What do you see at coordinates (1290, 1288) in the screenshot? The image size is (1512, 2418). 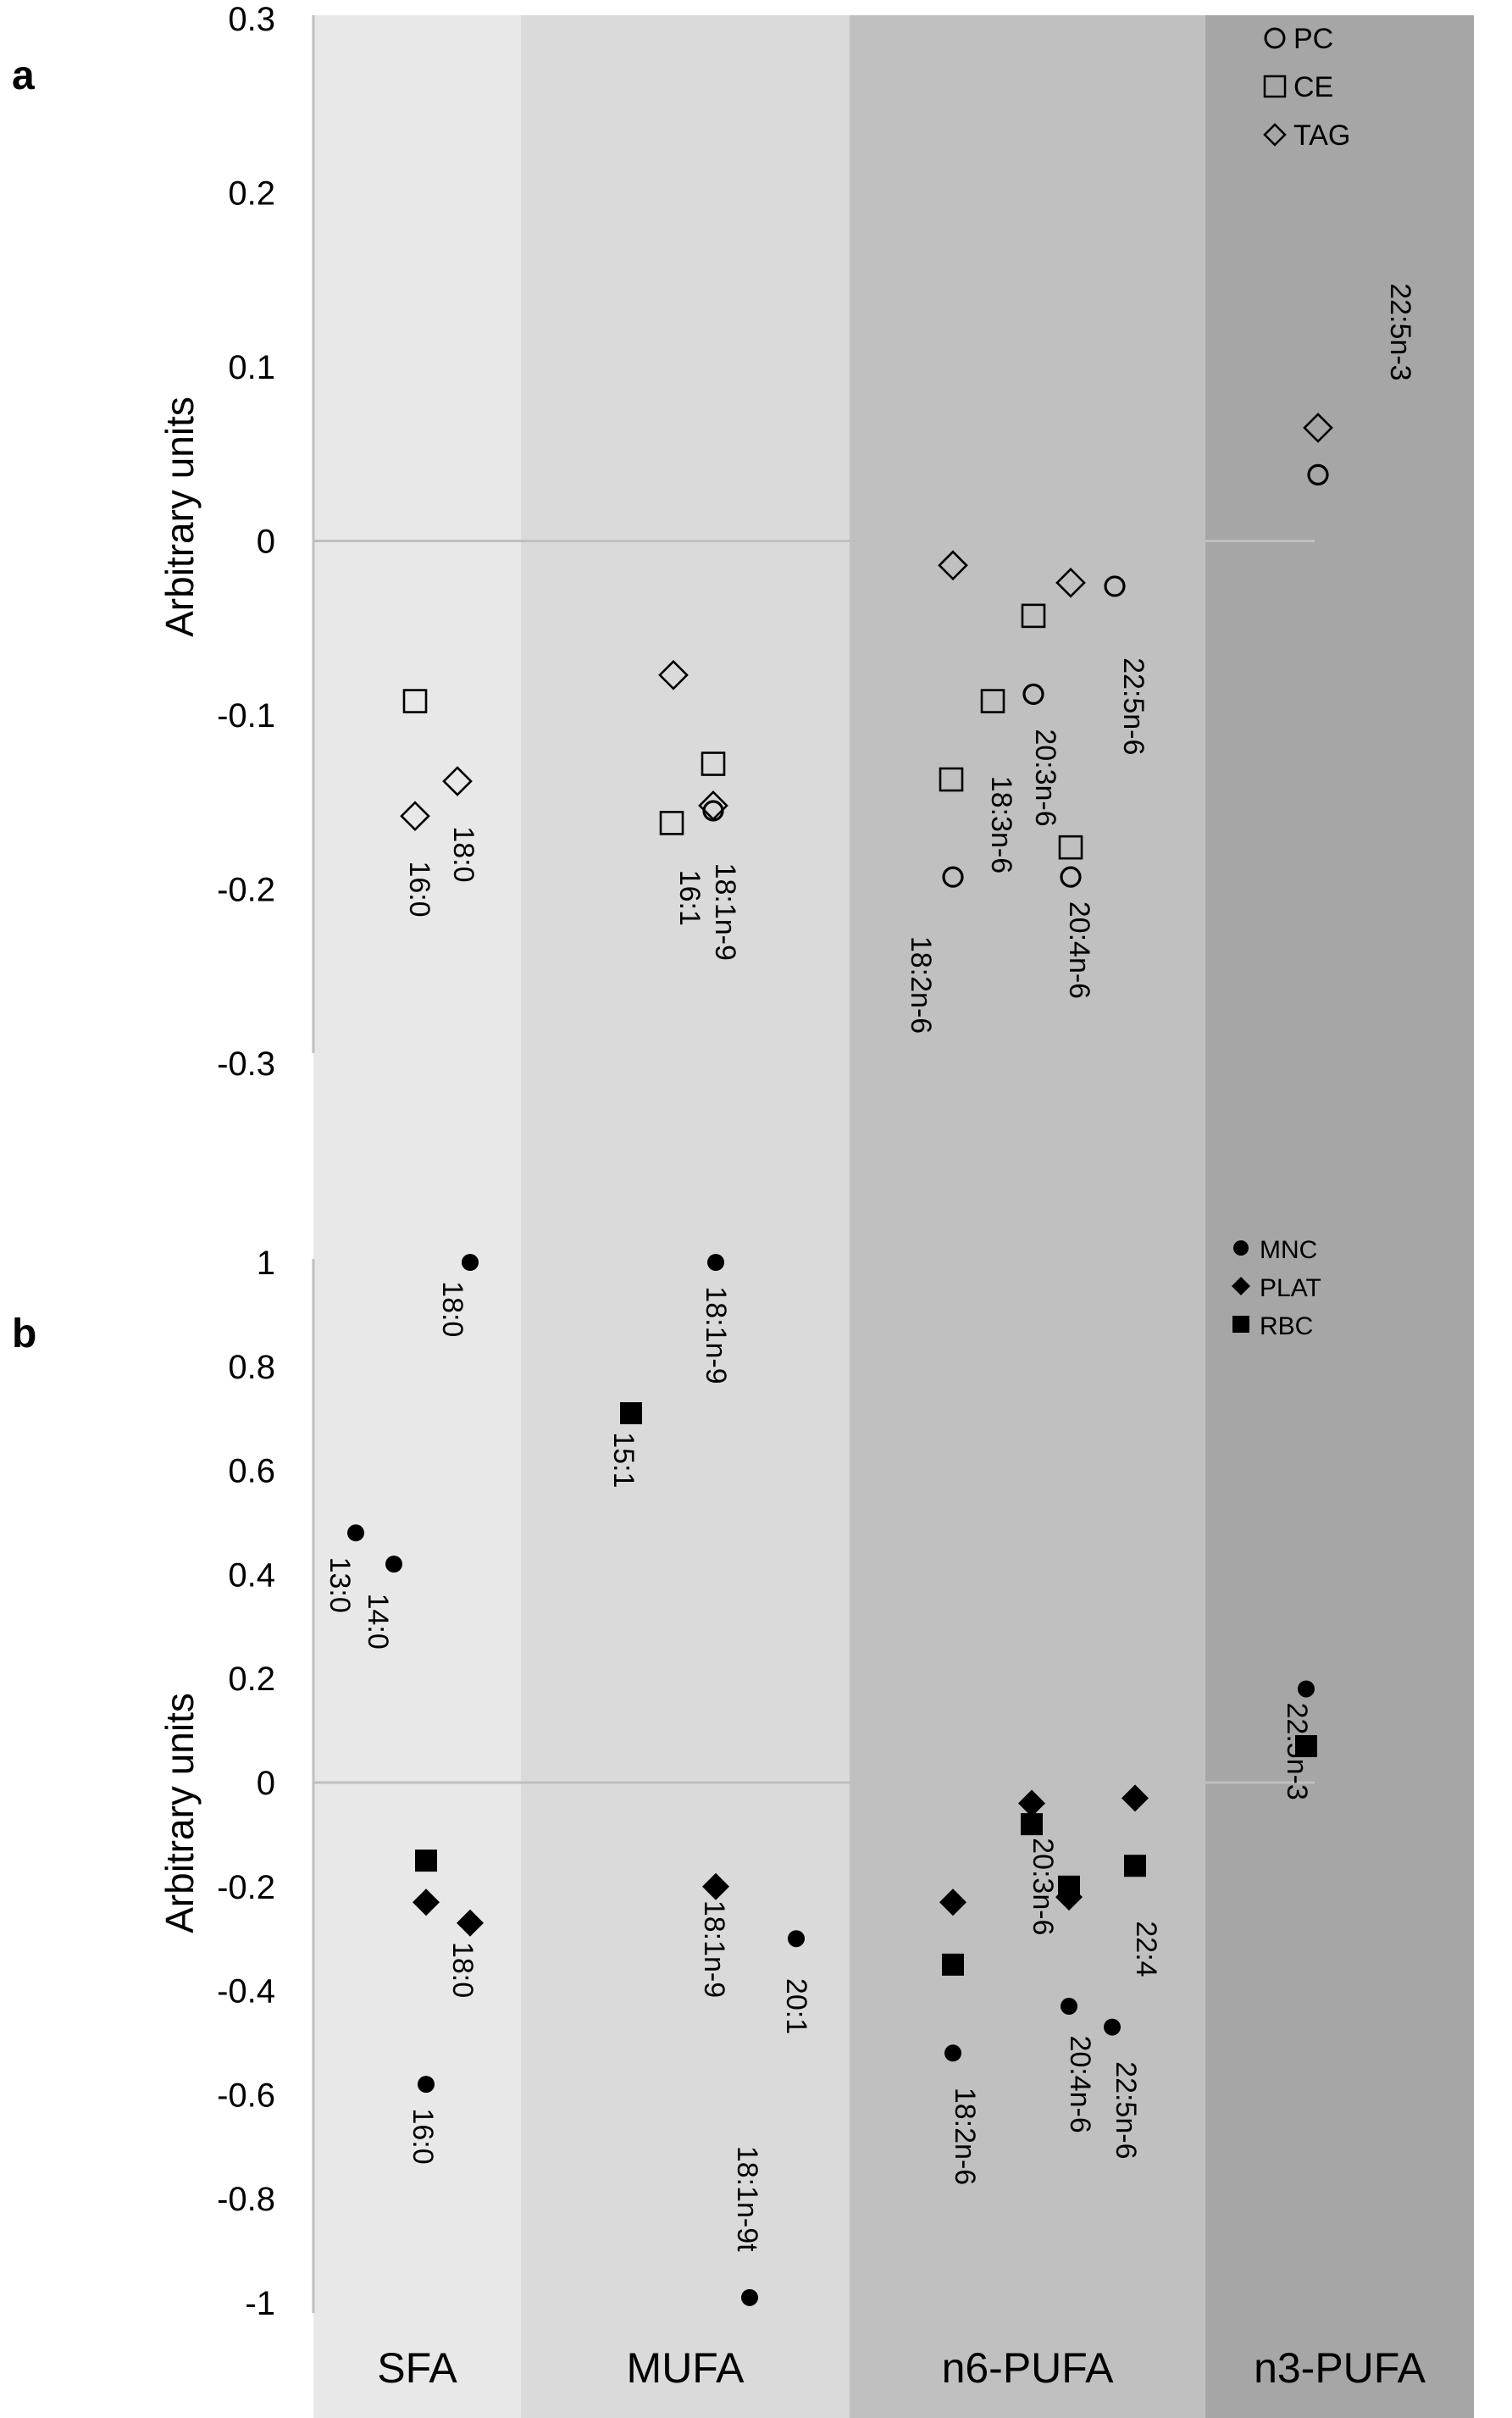 I see `legend-b-plat-label: PLAT` at bounding box center [1290, 1288].